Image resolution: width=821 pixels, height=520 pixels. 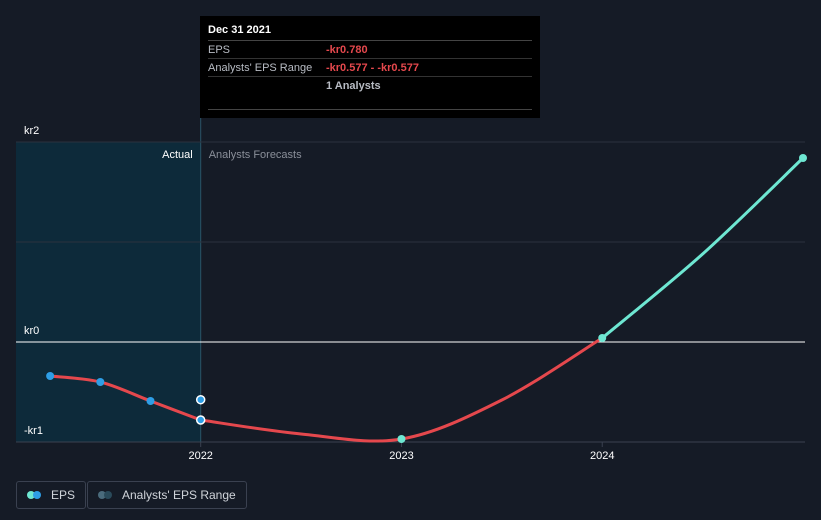 I want to click on legend-range-label: Analysts' EPS Range, so click(x=179, y=495).